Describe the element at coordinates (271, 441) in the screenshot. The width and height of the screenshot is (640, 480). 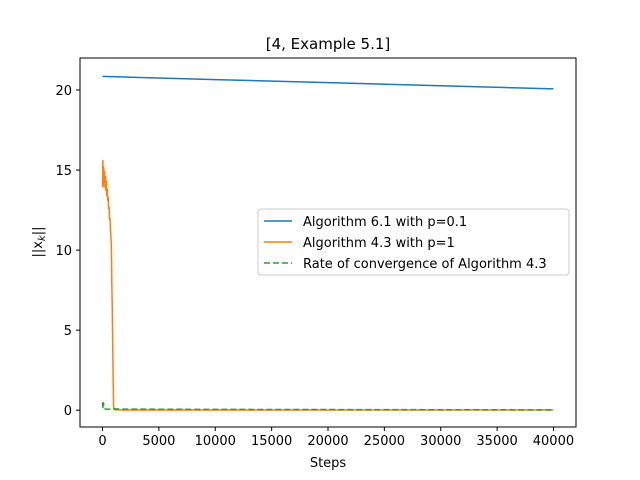
I see `x-tick-label: 15000` at that location.